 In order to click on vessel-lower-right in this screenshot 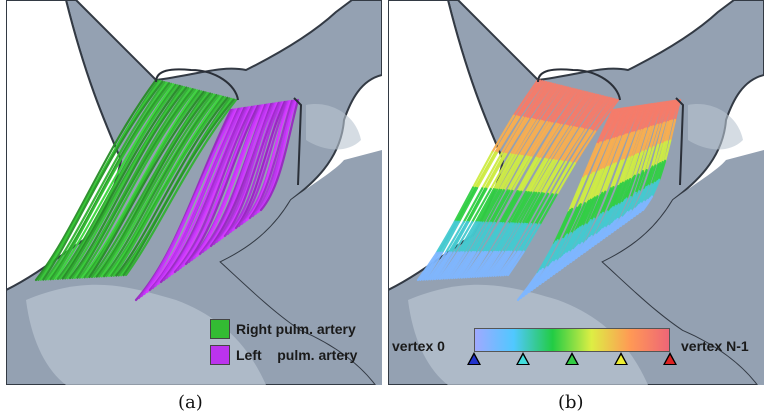, I will do `click(683, 267)`.